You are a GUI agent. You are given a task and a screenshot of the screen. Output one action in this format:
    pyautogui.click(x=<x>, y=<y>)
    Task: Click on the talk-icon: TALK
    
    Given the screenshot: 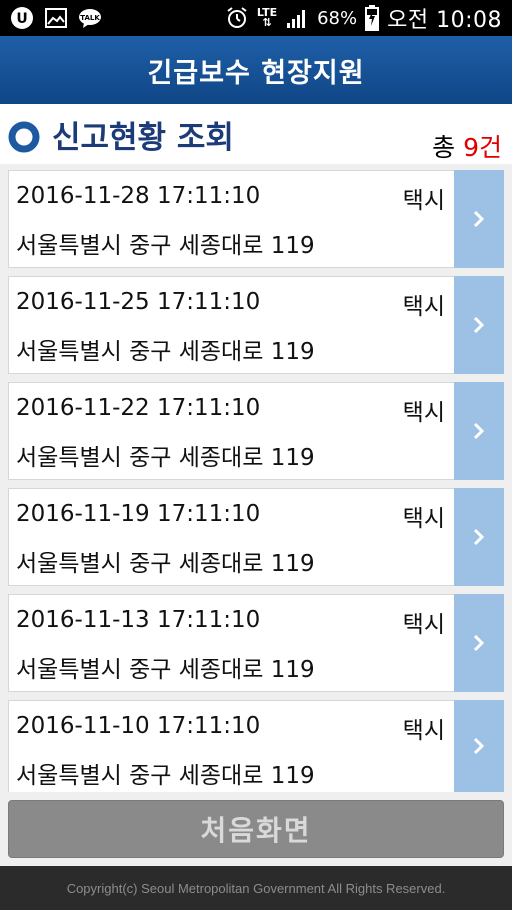 What is the action you would take?
    pyautogui.click(x=90, y=18)
    